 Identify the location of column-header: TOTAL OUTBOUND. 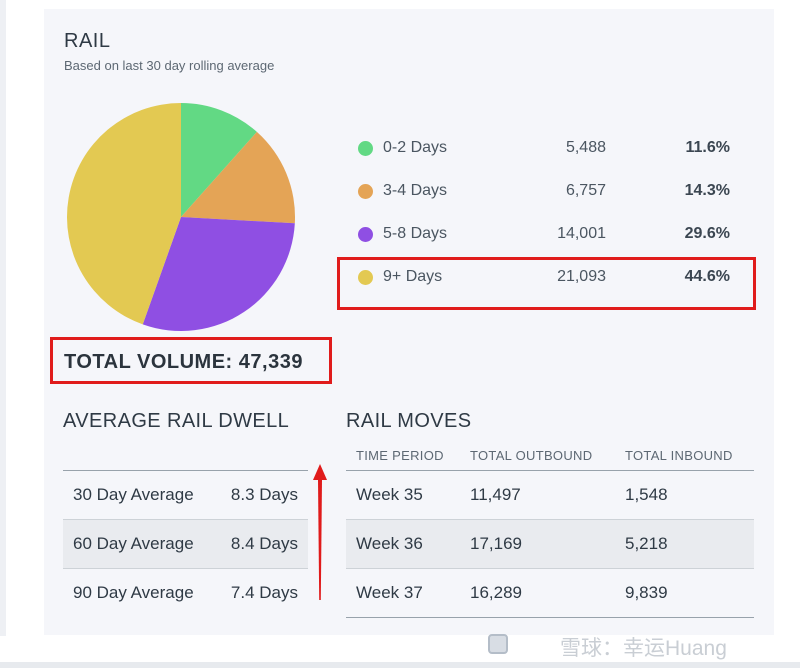
(531, 455).